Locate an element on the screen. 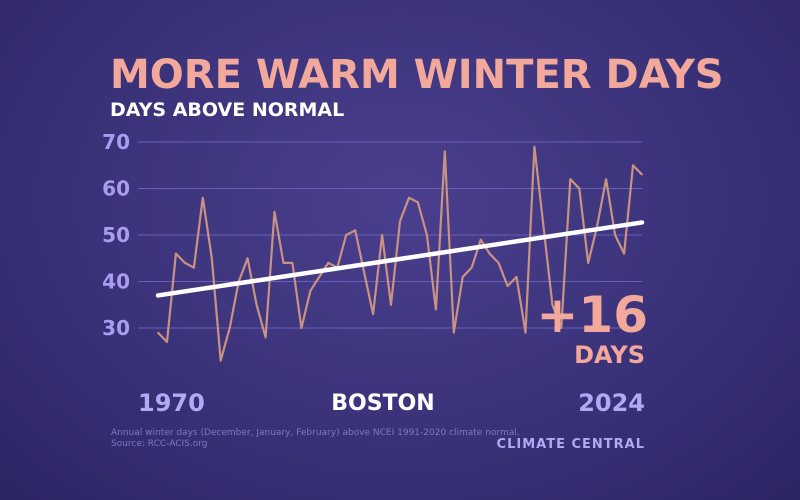 The width and height of the screenshot is (800, 500). chart-subtitle: DAYS ABOVE NORMAL is located at coordinates (227, 110).